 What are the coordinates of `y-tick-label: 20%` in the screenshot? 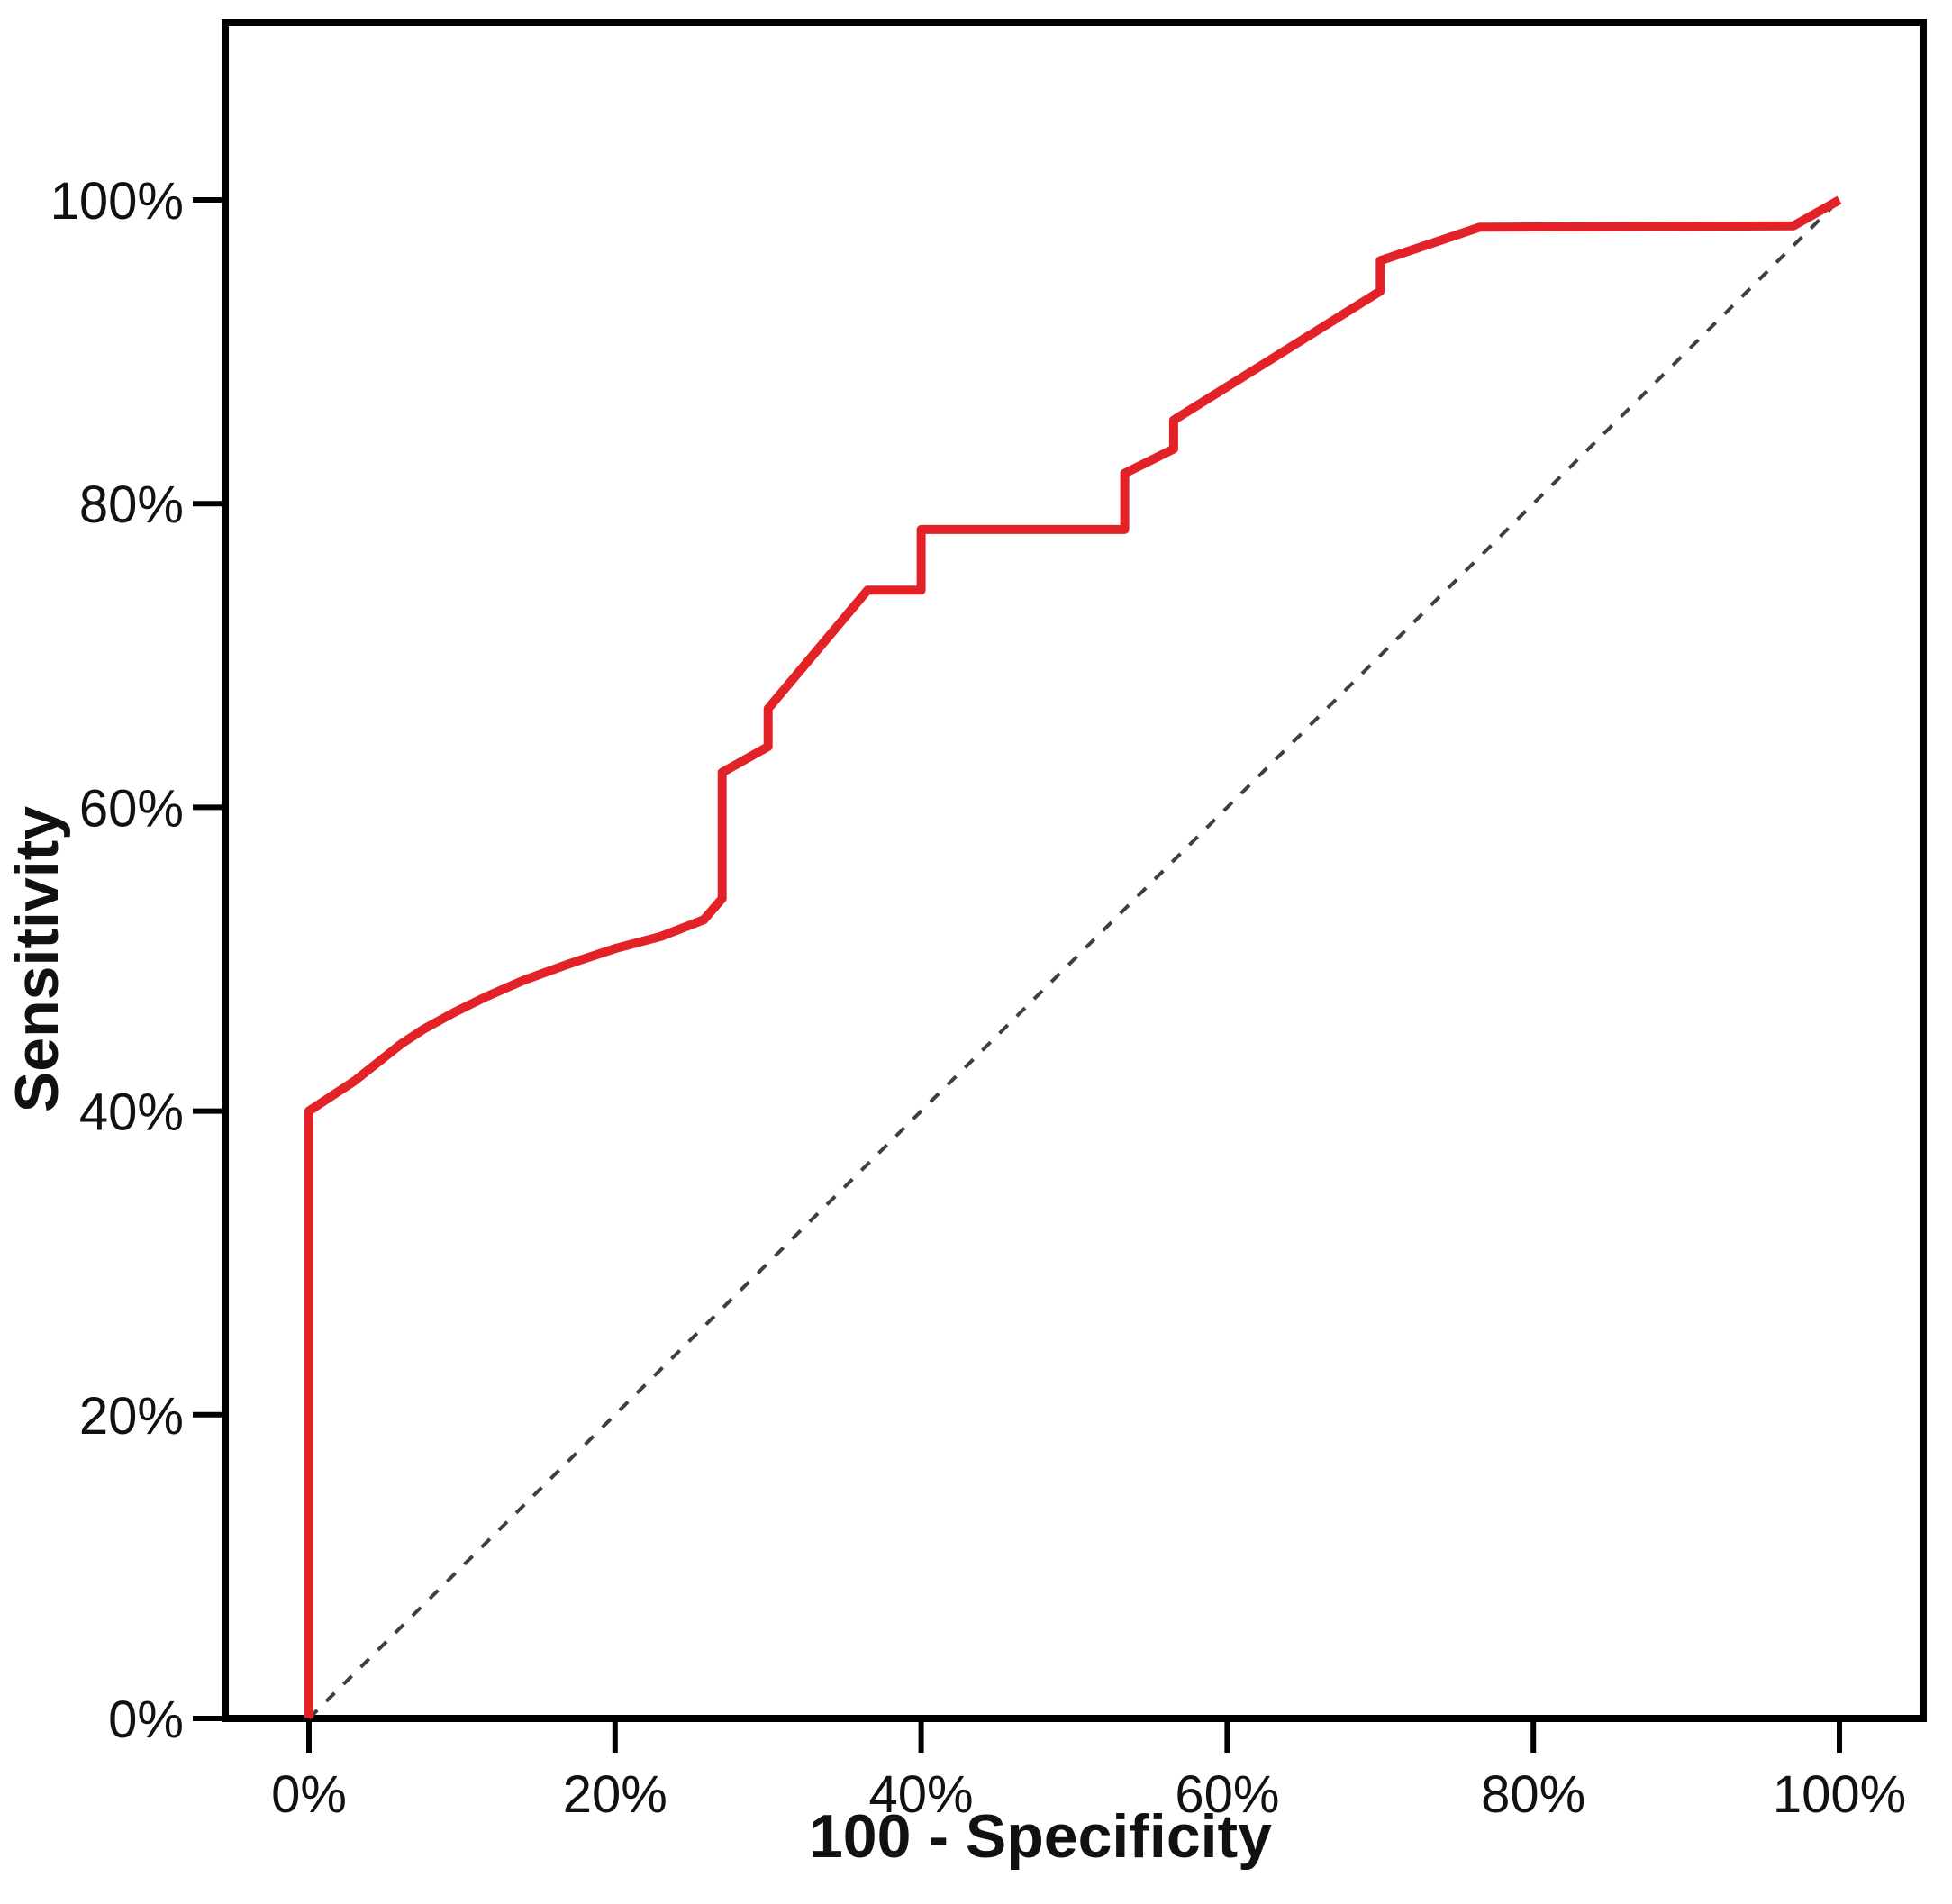 It's located at (131, 1417).